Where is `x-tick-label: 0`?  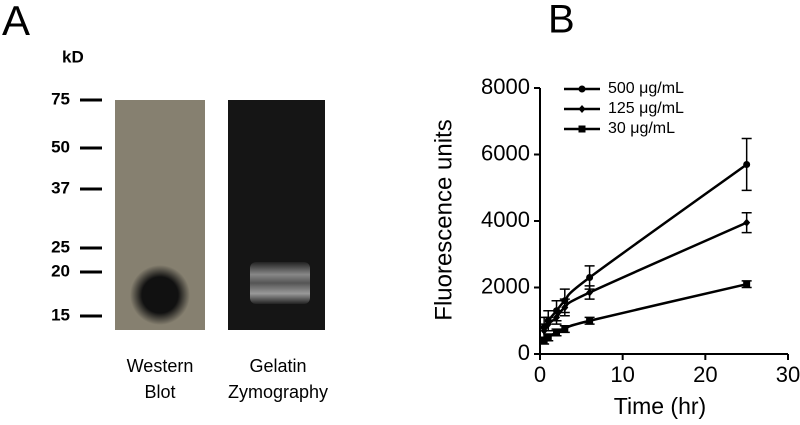 x-tick-label: 0 is located at coordinates (540, 374).